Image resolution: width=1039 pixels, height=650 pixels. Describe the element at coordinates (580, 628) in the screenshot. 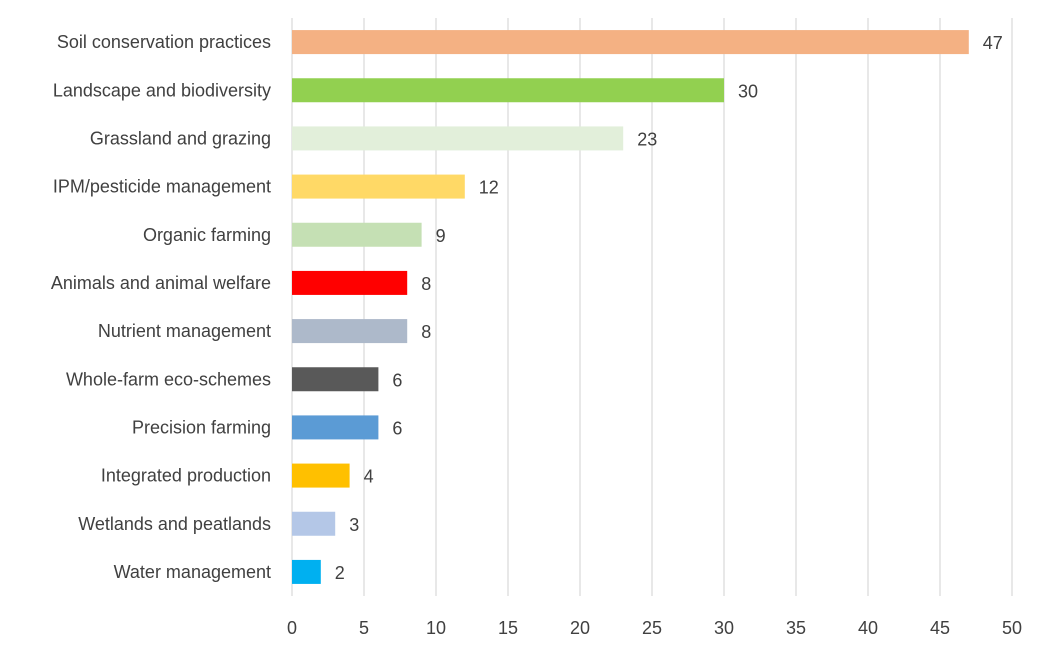

I see `x-tick-label: 20` at that location.